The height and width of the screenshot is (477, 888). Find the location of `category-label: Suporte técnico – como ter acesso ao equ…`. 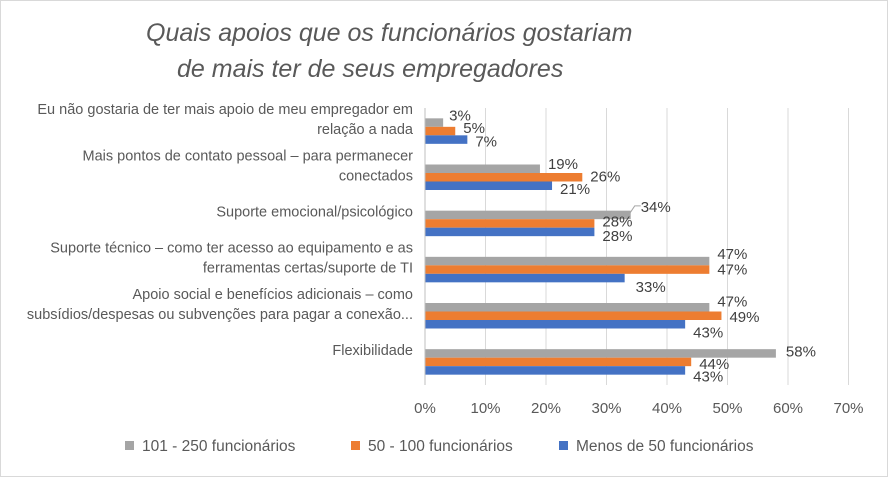

category-label: Suporte técnico – como ter acesso ao equ… is located at coordinates (231, 249).